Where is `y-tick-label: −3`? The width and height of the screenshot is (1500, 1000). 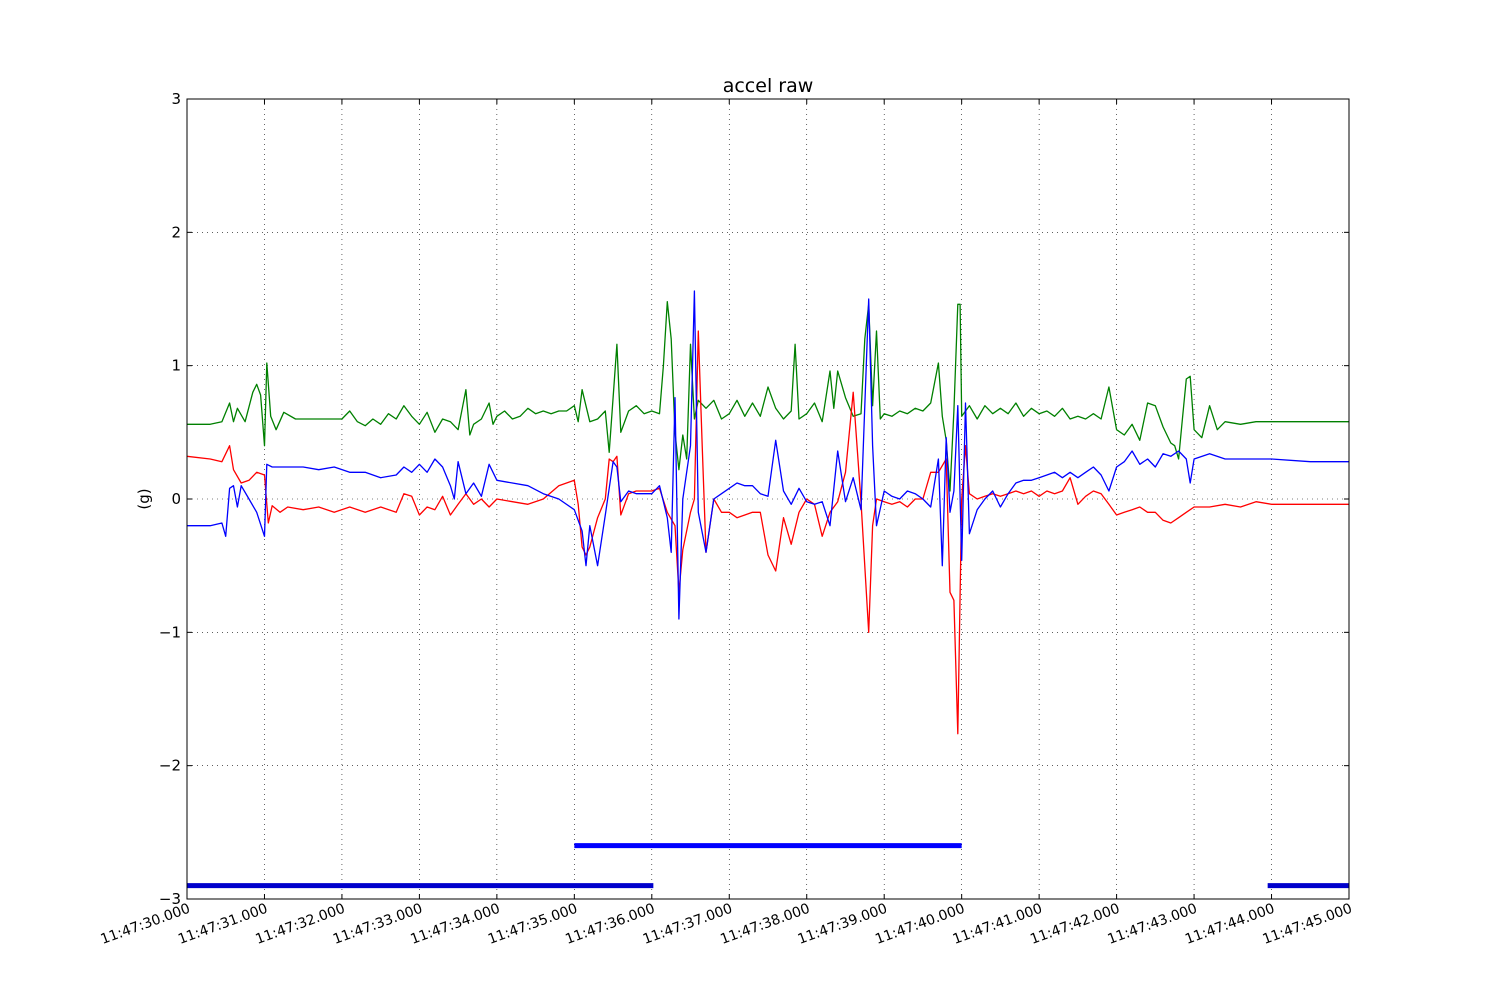 y-tick-label: −3 is located at coordinates (170, 899).